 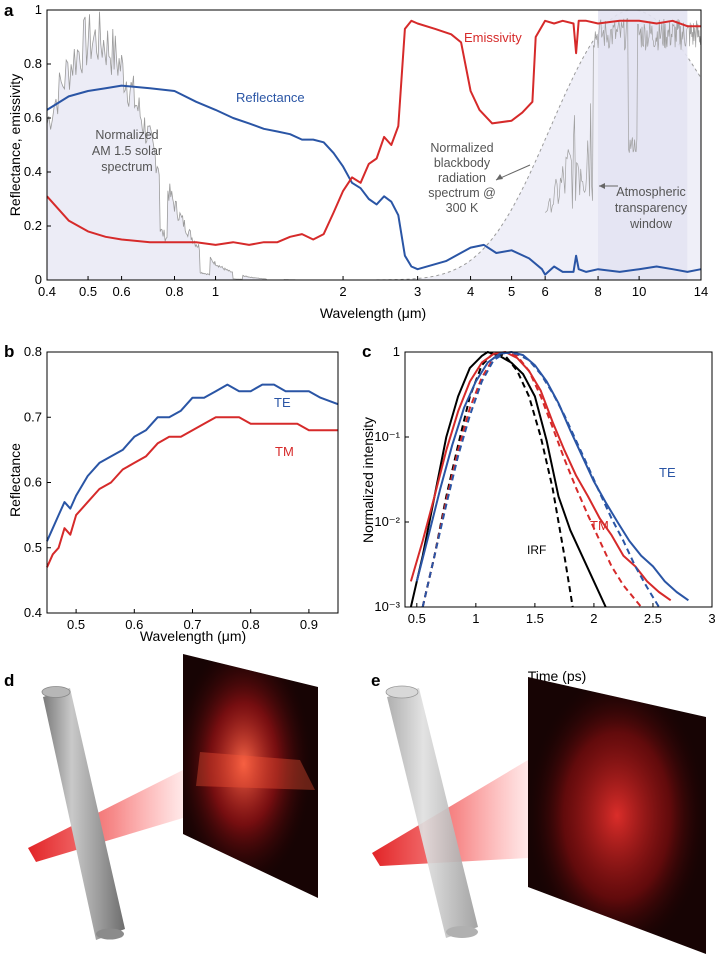 What do you see at coordinates (15, 145) in the screenshot?
I see `panel-a-ylabel: Reflectance, emissivity` at bounding box center [15, 145].